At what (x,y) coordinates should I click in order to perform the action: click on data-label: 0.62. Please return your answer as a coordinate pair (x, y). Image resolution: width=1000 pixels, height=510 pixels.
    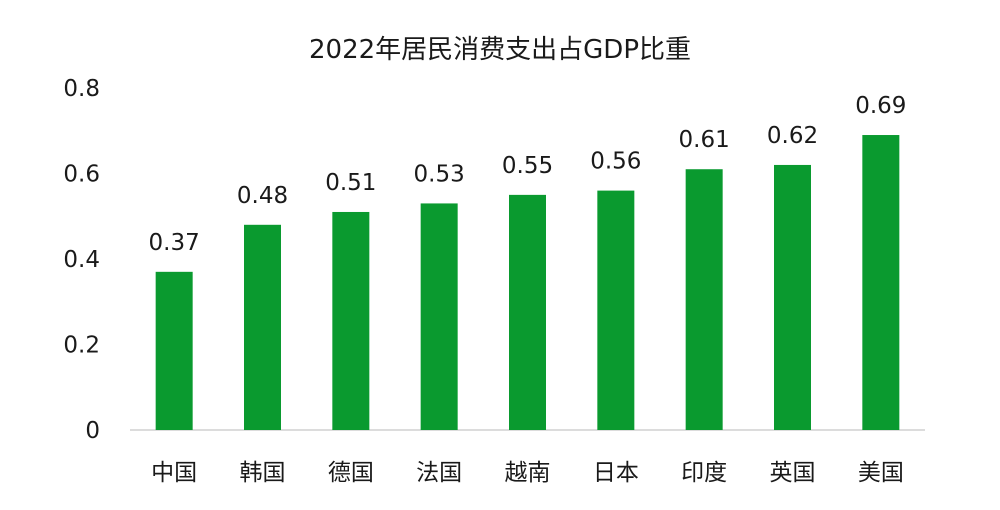
    Looking at the image, I should click on (792, 136).